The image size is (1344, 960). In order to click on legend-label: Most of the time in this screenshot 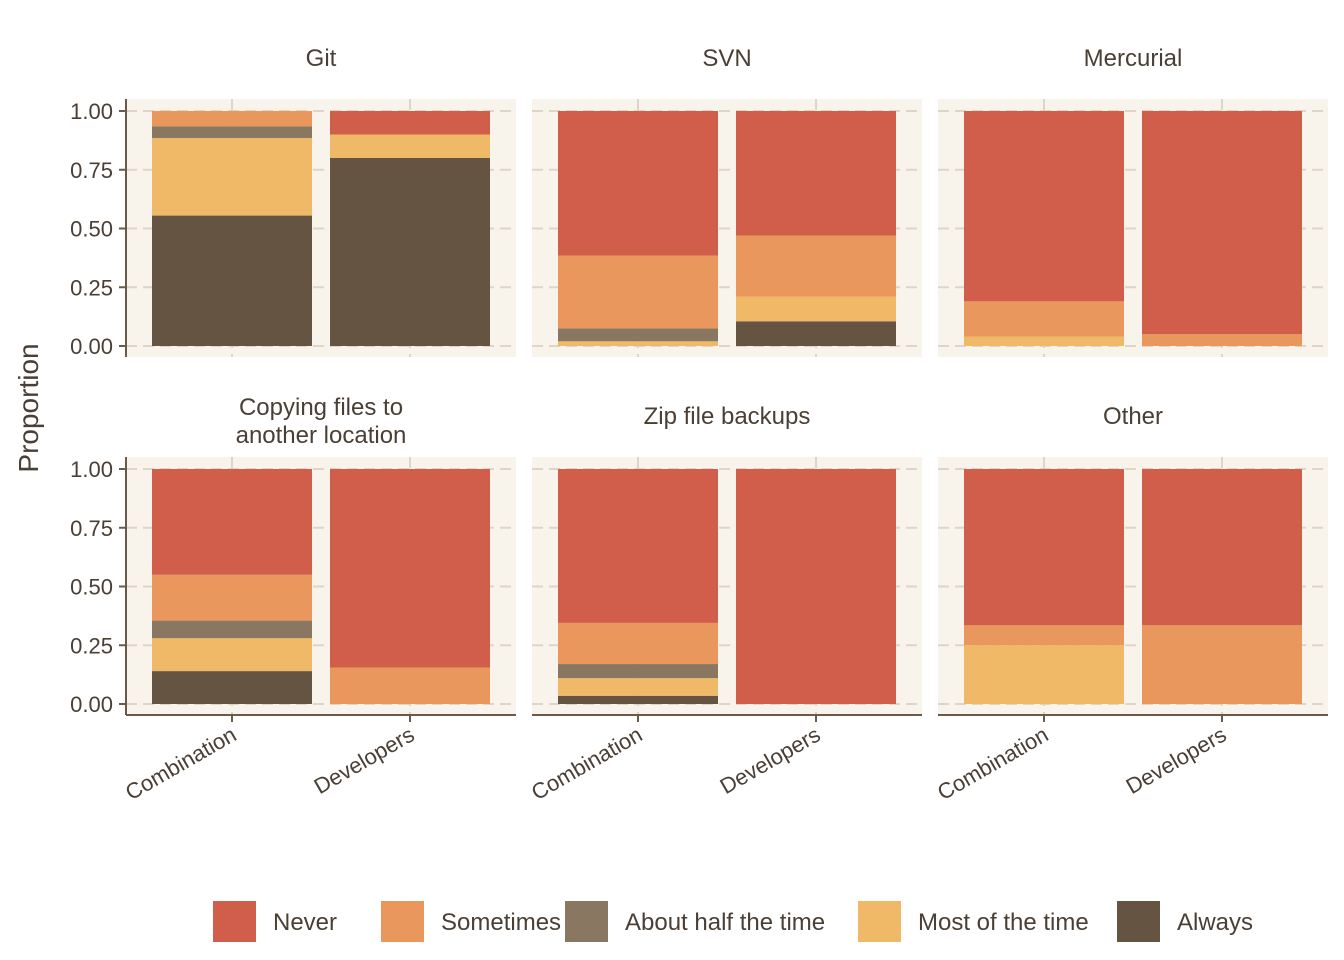, I will do `click(1003, 922)`.